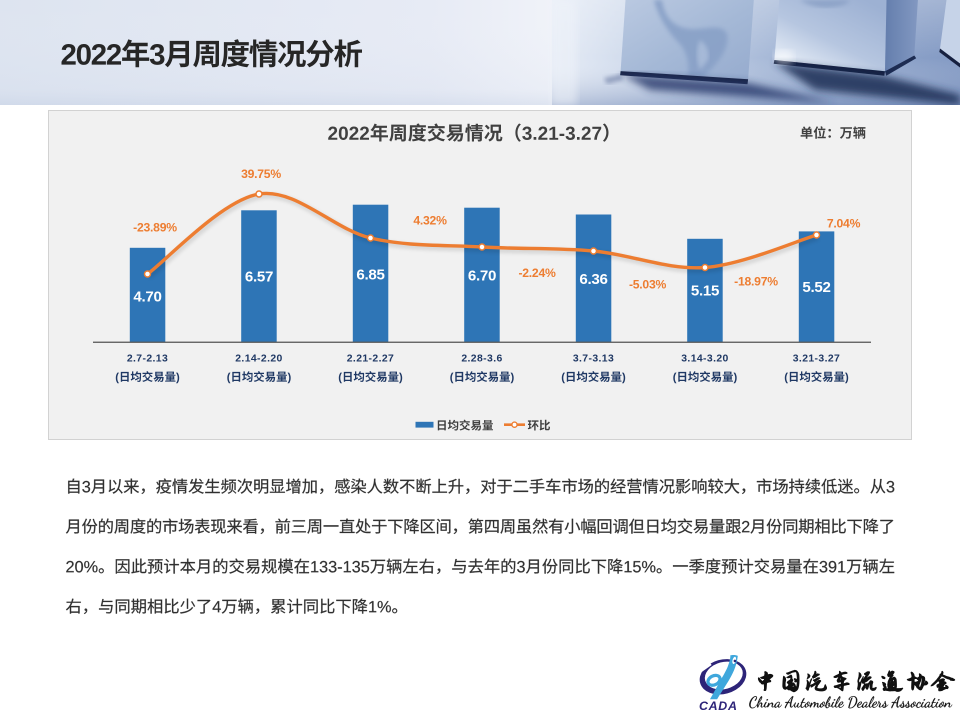 The width and height of the screenshot is (960, 720). What do you see at coordinates (648, 284) in the screenshot?
I see `svg-text: -5.03%` at bounding box center [648, 284].